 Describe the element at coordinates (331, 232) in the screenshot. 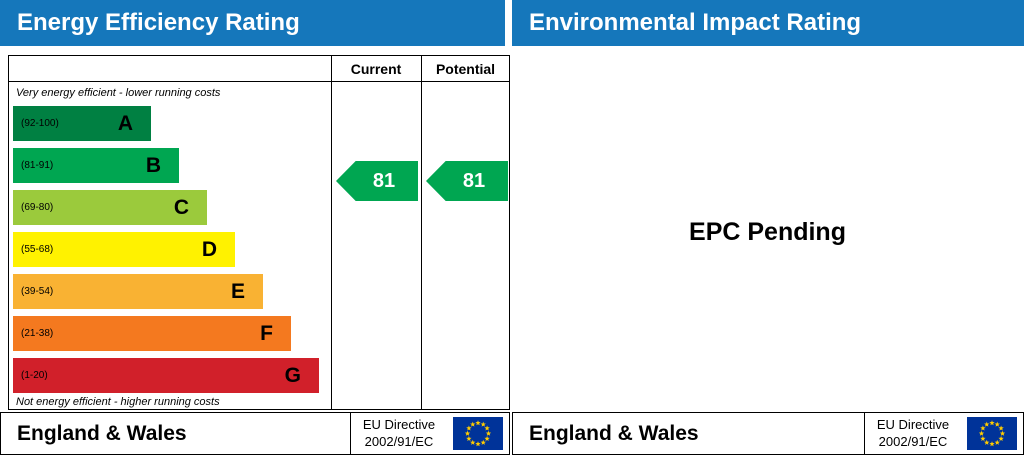

I see `current-column-divider` at that location.